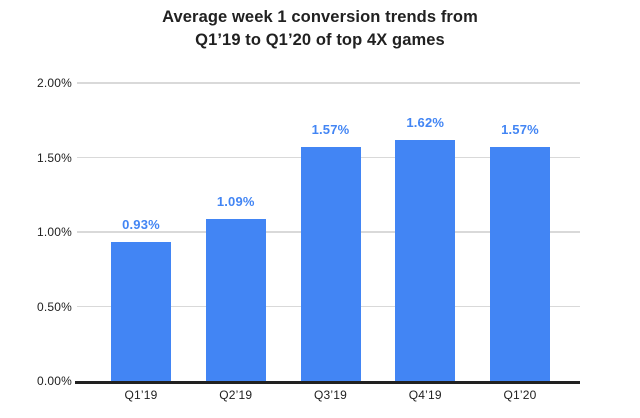  Describe the element at coordinates (327, 382) in the screenshot. I see `x-axis-line` at that location.